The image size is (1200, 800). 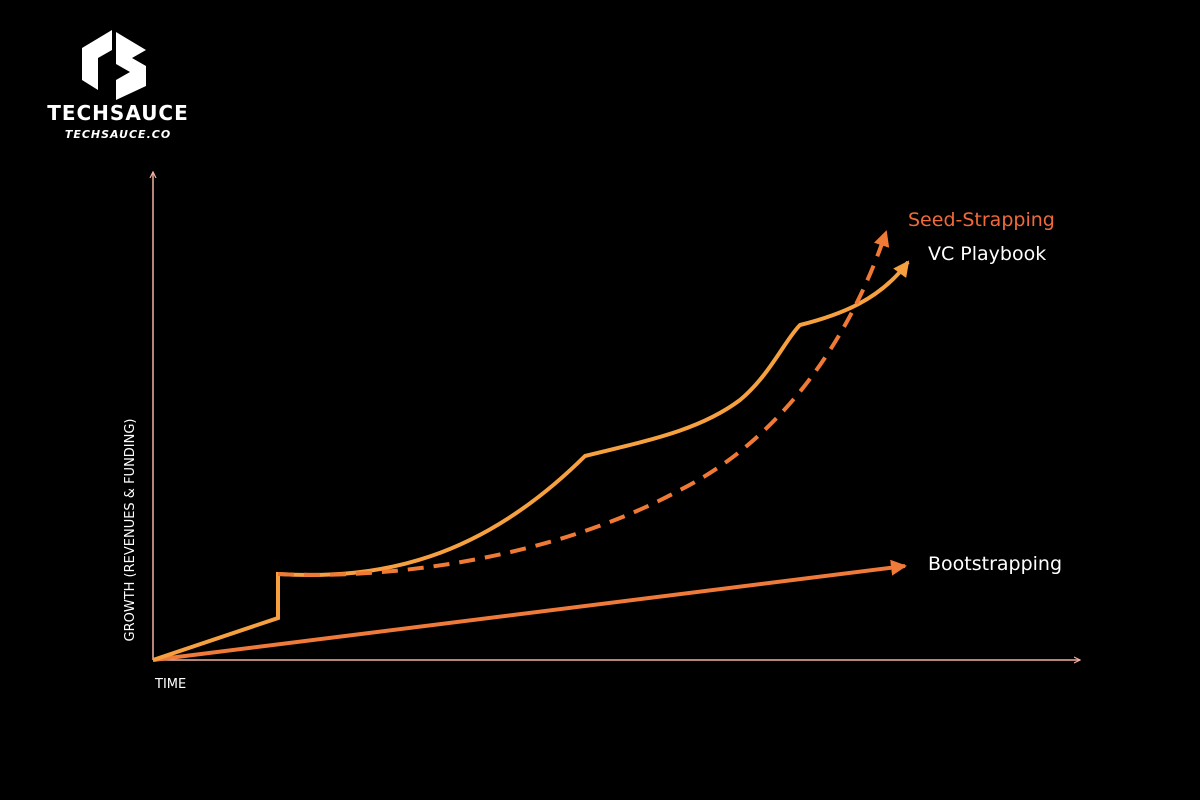 What do you see at coordinates (529, 610) in the screenshot?
I see `bootstrapping-line` at bounding box center [529, 610].